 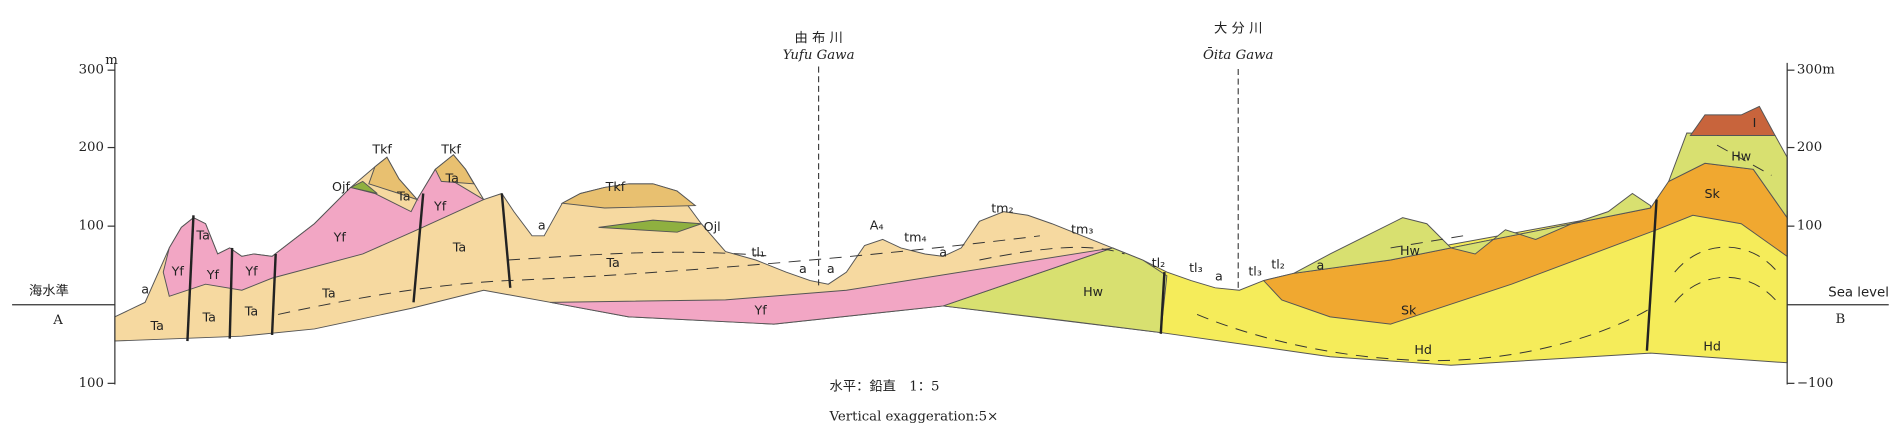 What do you see at coordinates (915, 237) in the screenshot?
I see `unit-label: tm₄` at bounding box center [915, 237].